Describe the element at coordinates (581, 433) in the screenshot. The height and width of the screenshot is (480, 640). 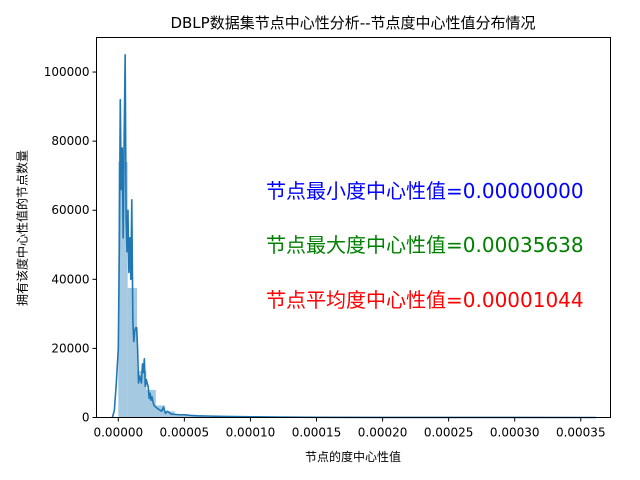
I see `x-tick-label: 0.00035` at that location.